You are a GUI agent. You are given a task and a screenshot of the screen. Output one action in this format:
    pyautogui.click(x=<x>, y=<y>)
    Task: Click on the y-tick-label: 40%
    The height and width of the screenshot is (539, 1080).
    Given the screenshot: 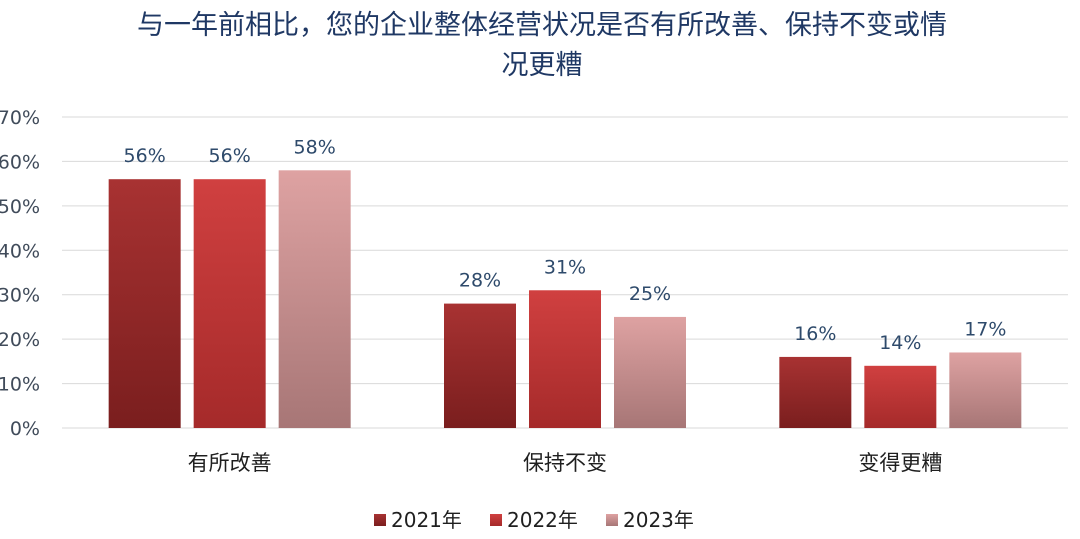 What is the action you would take?
    pyautogui.click(x=20, y=251)
    